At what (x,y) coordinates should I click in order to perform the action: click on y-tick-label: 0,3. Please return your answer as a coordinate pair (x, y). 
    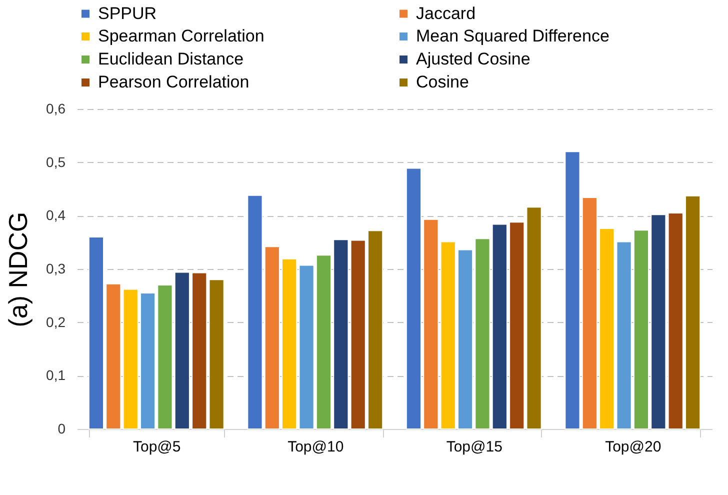
    Looking at the image, I should click on (56, 268).